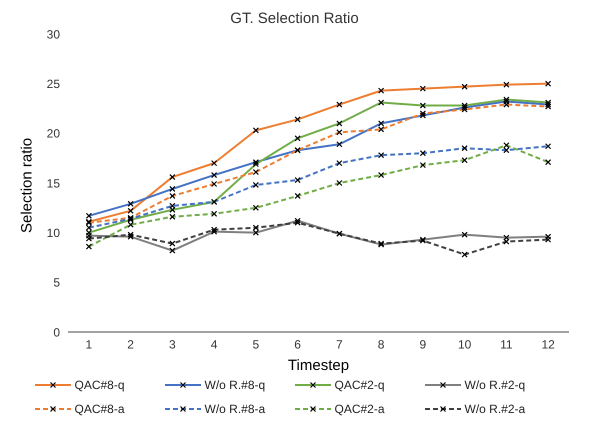 This screenshot has width=589, height=428. Describe the element at coordinates (53, 133) in the screenshot. I see `y-tick-label: 20` at that location.